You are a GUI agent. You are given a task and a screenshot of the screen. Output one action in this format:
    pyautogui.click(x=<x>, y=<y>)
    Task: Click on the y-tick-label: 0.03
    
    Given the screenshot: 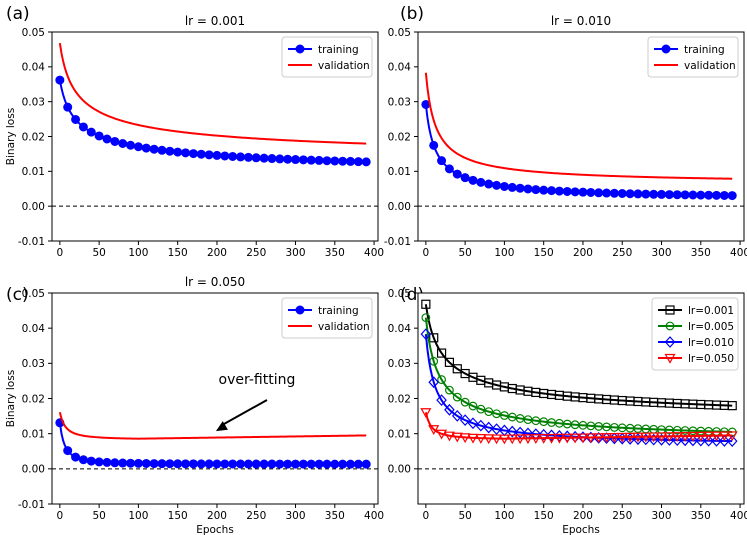 What is the action you would take?
    pyautogui.click(x=399, y=364)
    